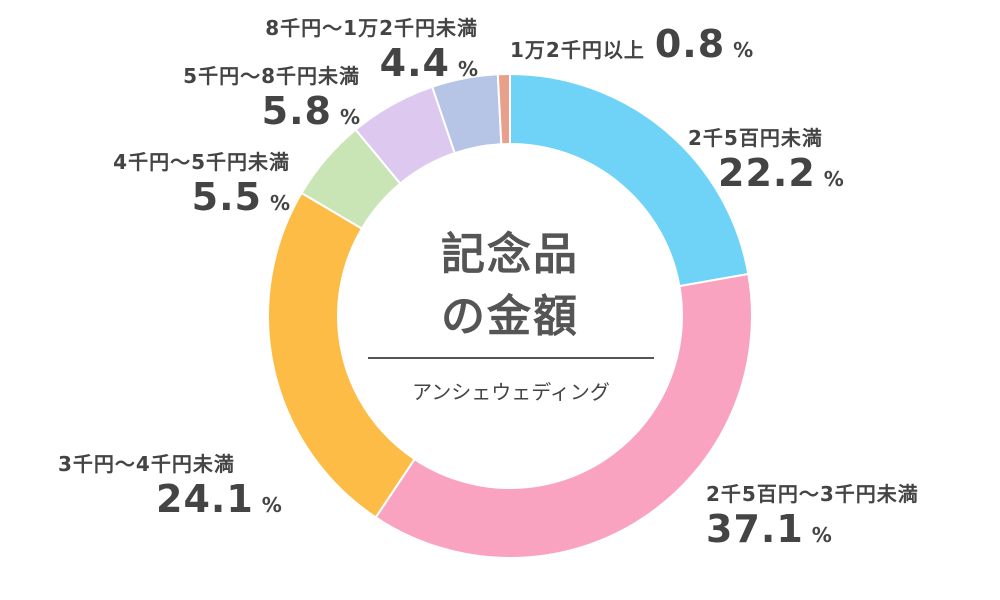 This screenshot has width=1000, height=600. I want to click on slice-name-5: 8千円〜1万2千円未満, so click(371, 28).